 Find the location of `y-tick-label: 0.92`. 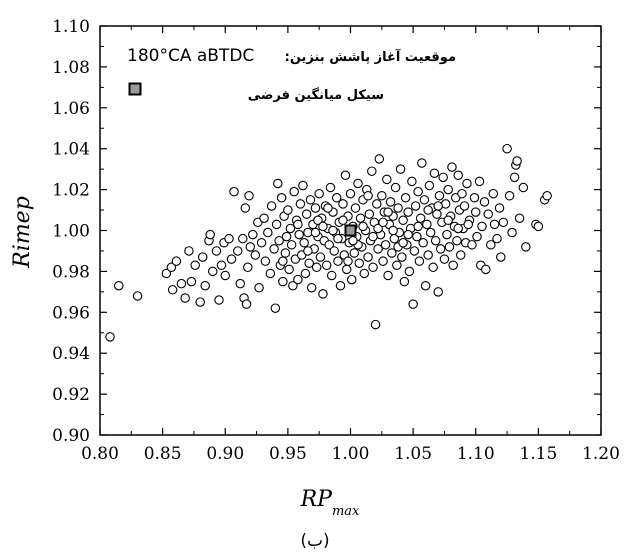

y-tick-label: 0.92 is located at coordinates (71, 395).